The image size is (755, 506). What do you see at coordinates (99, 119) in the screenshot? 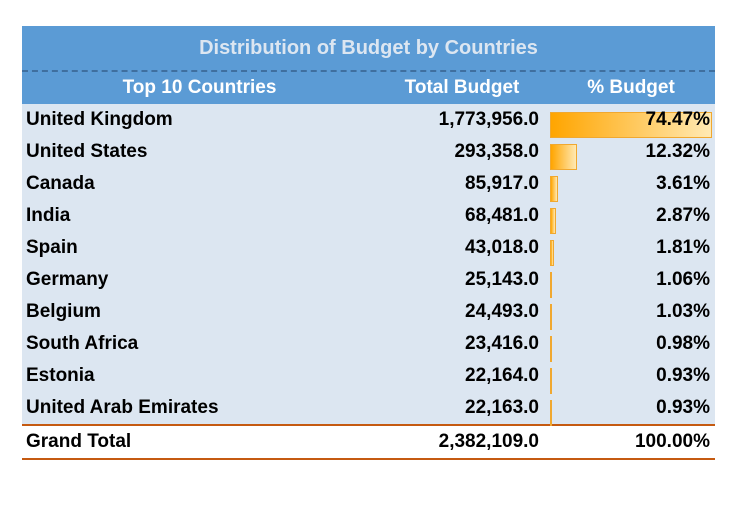
I see `country-name: United Kingdom` at bounding box center [99, 119].